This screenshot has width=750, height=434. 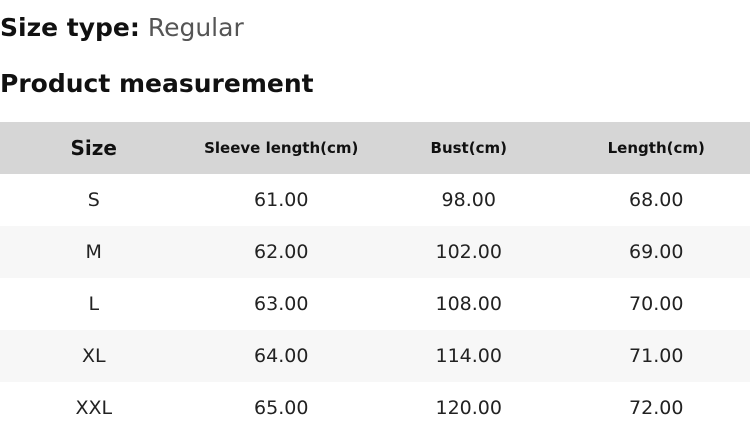 What do you see at coordinates (93, 356) in the screenshot?
I see `cell-size: XL` at bounding box center [93, 356].